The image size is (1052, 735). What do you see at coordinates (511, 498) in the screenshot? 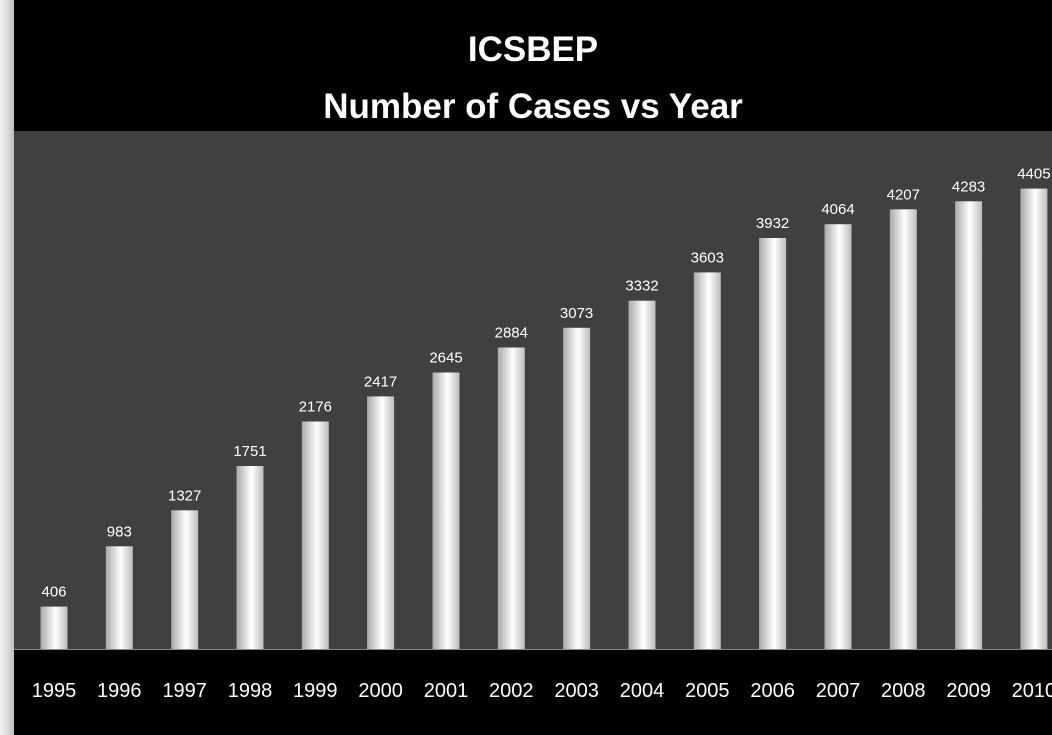
I see `bar-2002` at bounding box center [511, 498].